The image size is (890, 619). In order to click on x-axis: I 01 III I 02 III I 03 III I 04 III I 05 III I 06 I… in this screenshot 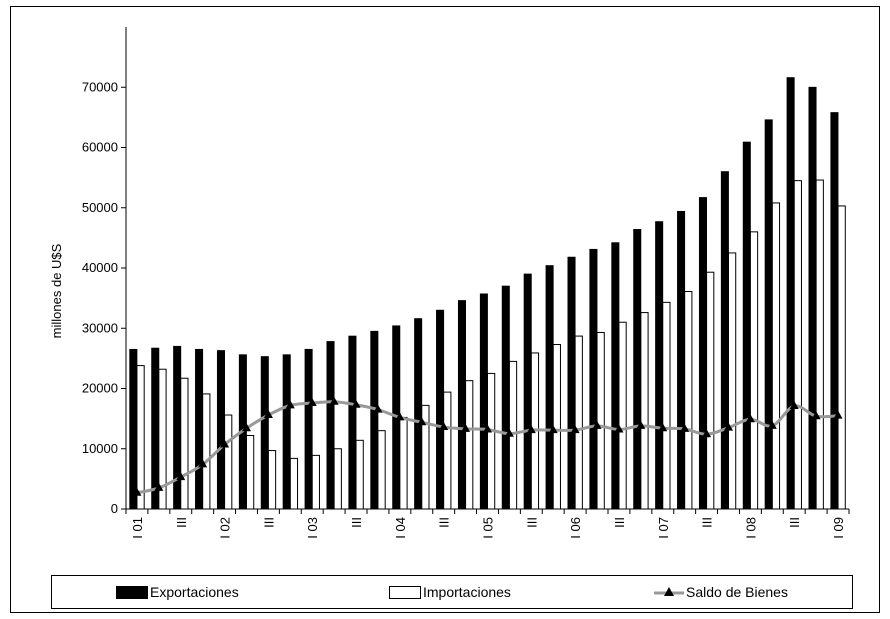, I will do `click(487, 523)`.